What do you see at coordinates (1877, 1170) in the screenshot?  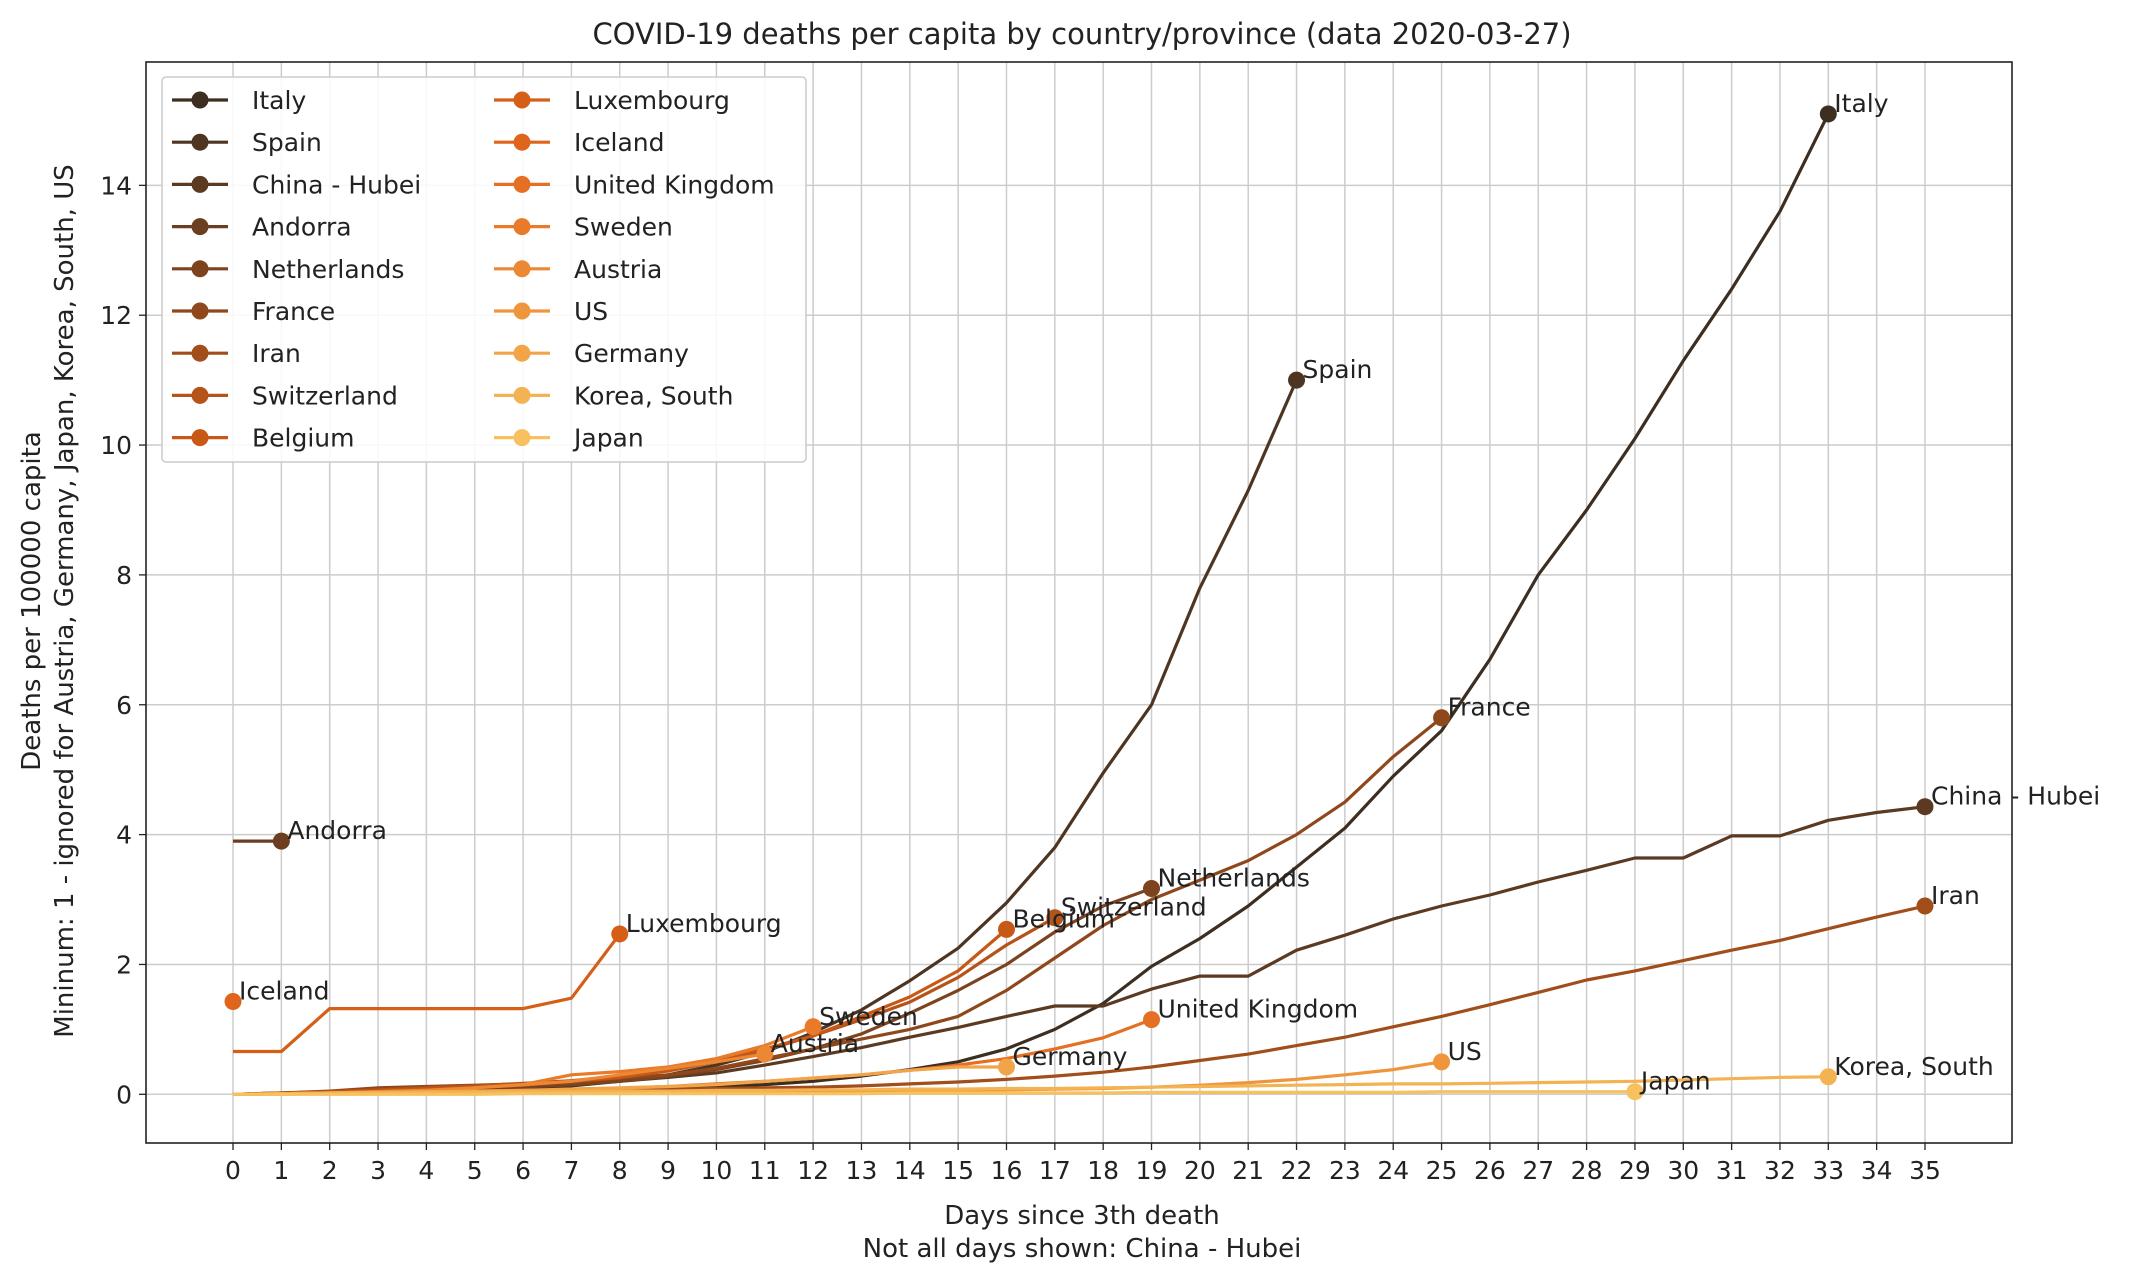 I see `x-tick-label: 34` at bounding box center [1877, 1170].